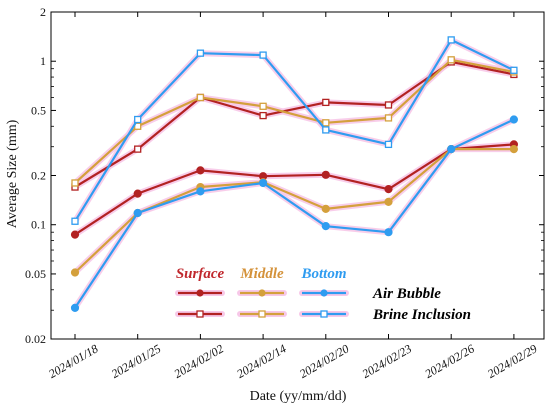 This screenshot has width=550, height=406. What do you see at coordinates (200, 274) in the screenshot?
I see `legend-header-surface: Surface` at bounding box center [200, 274].